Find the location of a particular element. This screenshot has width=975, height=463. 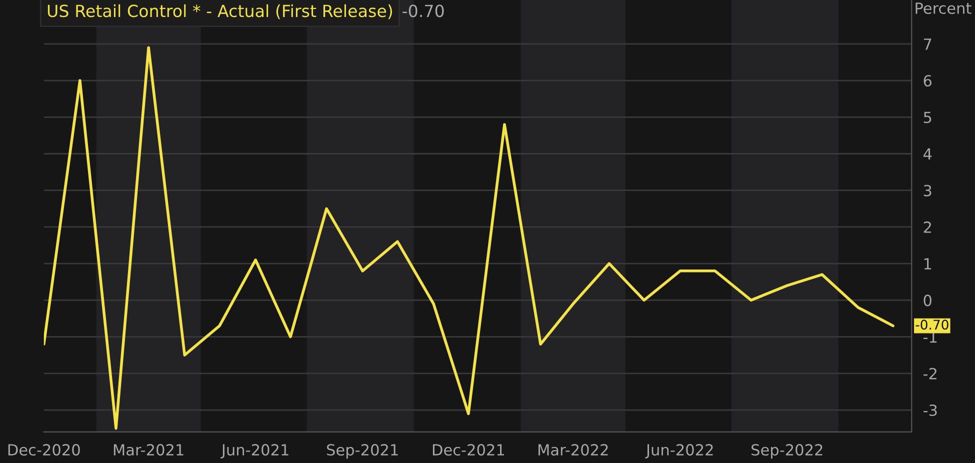

y-tick-label: 7 is located at coordinates (928, 44).